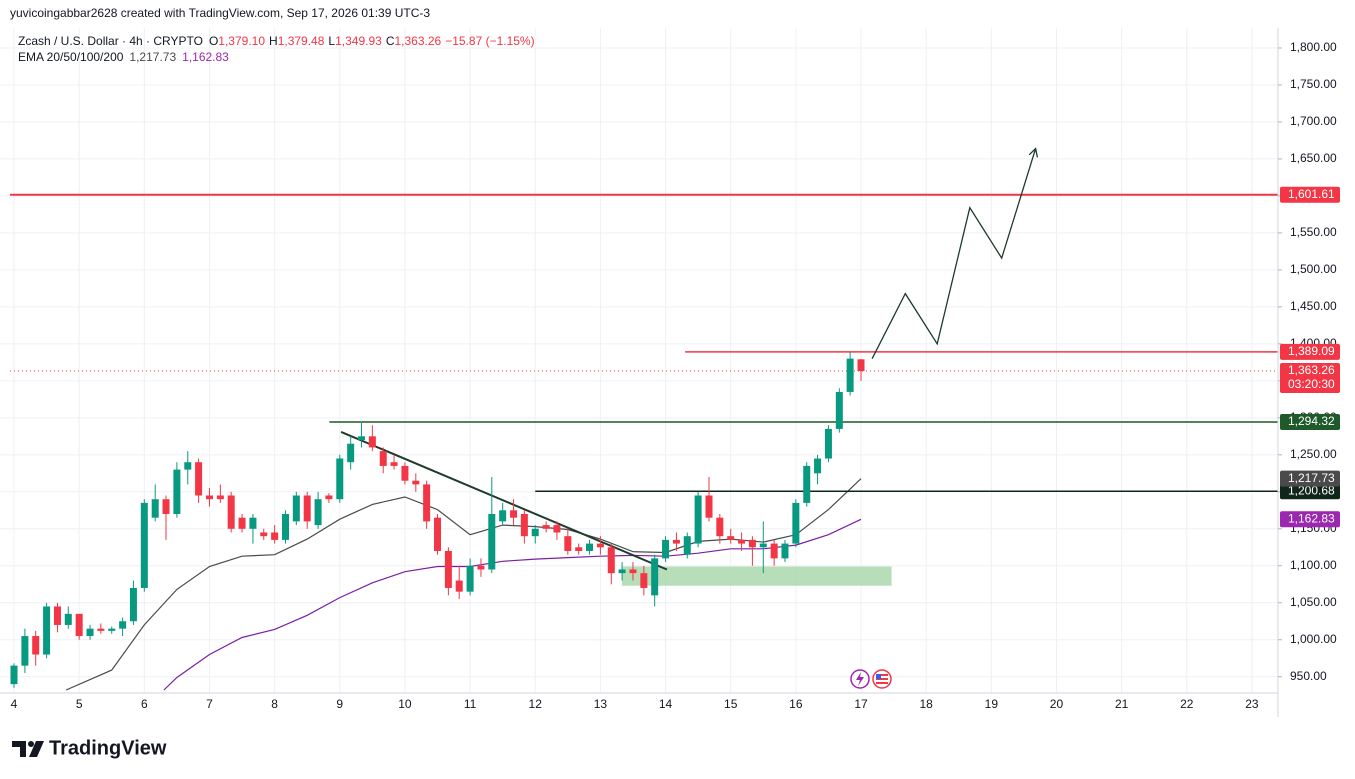 This screenshot has width=1355, height=779. What do you see at coordinates (89, 748) in the screenshot?
I see `brand-logo: TradingView` at bounding box center [89, 748].